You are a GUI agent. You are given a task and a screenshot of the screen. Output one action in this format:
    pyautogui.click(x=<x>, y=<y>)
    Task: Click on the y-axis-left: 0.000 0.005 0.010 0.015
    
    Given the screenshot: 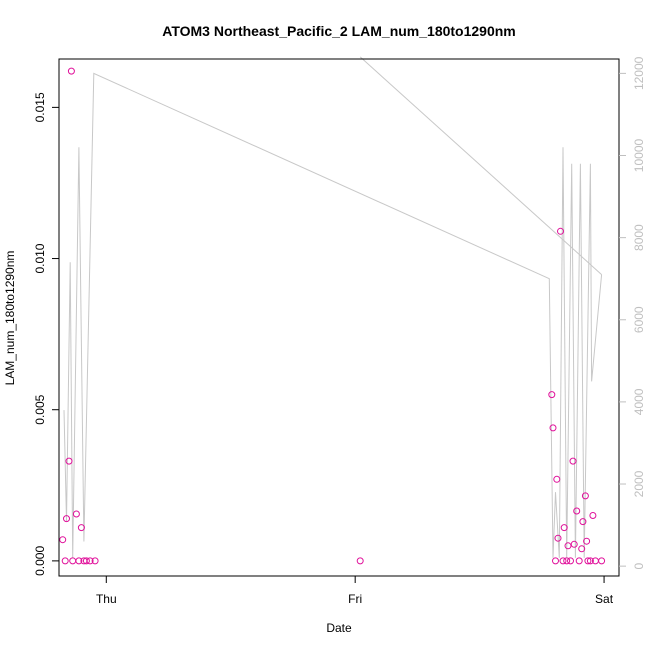 What is the action you would take?
    pyautogui.click(x=46, y=334)
    